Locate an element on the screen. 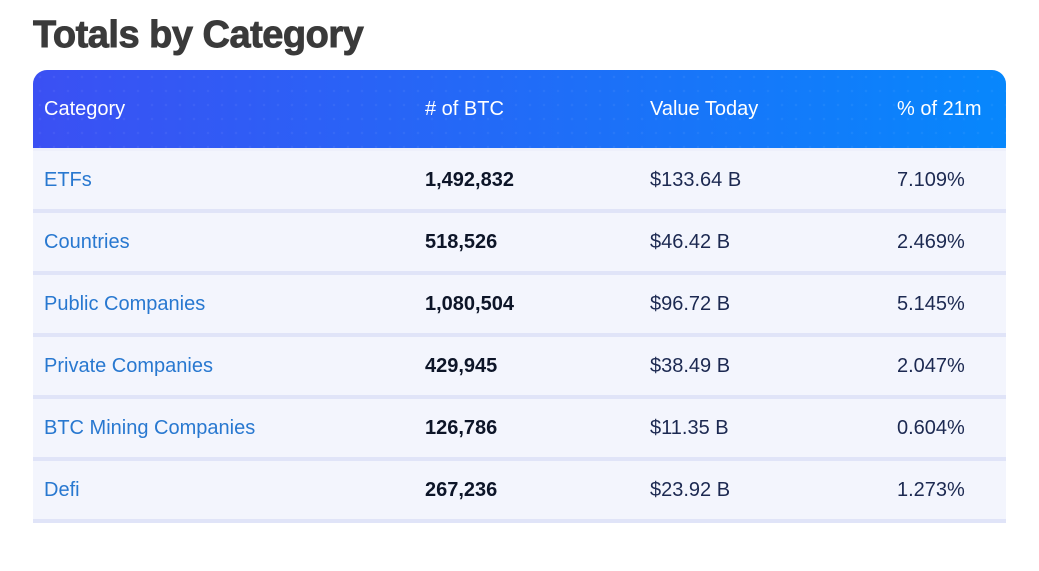  cell-value: $46.42 B is located at coordinates (773, 244).